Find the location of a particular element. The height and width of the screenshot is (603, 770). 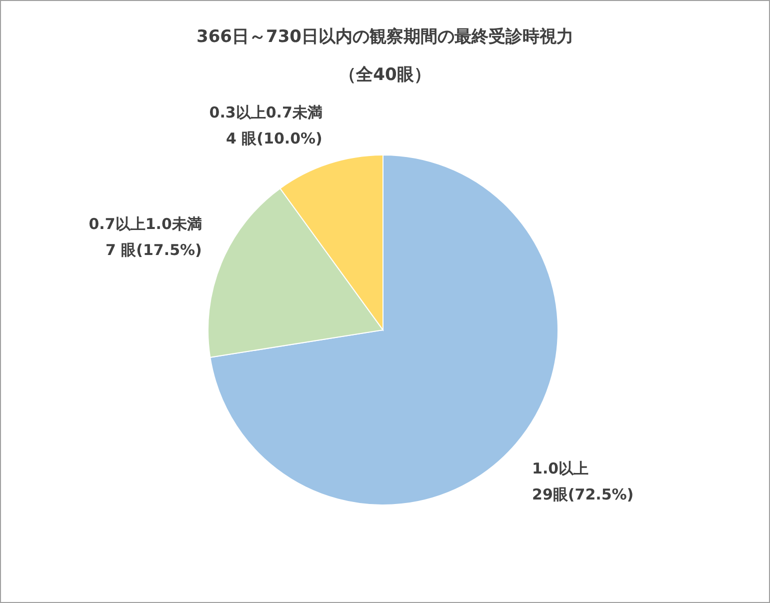

chart-title: 366日～730日以内の観察期間の最終受診時視力 is located at coordinates (385, 37).